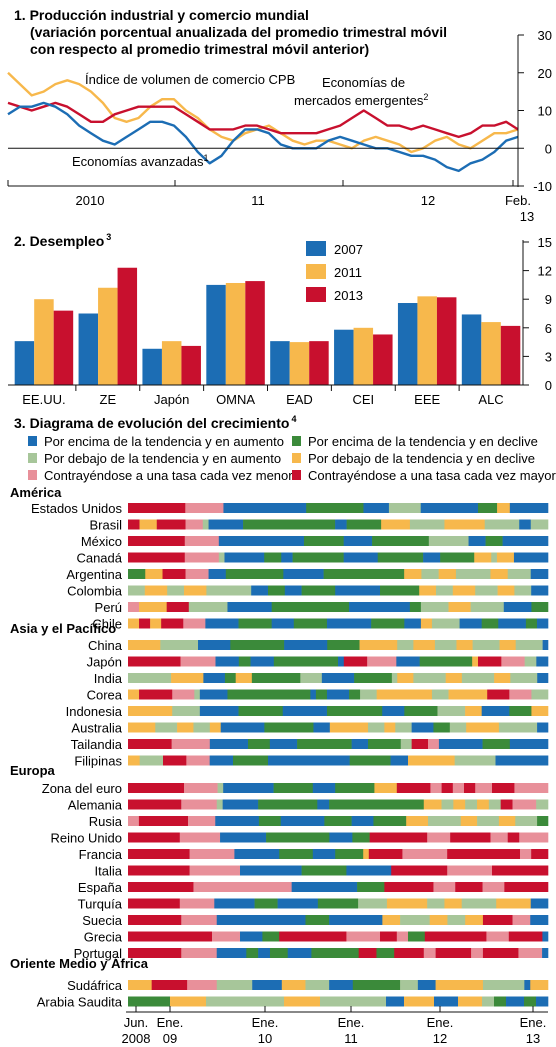  Describe the element at coordinates (545, 111) in the screenshot. I see `panel-1-y-tick-label: 10` at that location.